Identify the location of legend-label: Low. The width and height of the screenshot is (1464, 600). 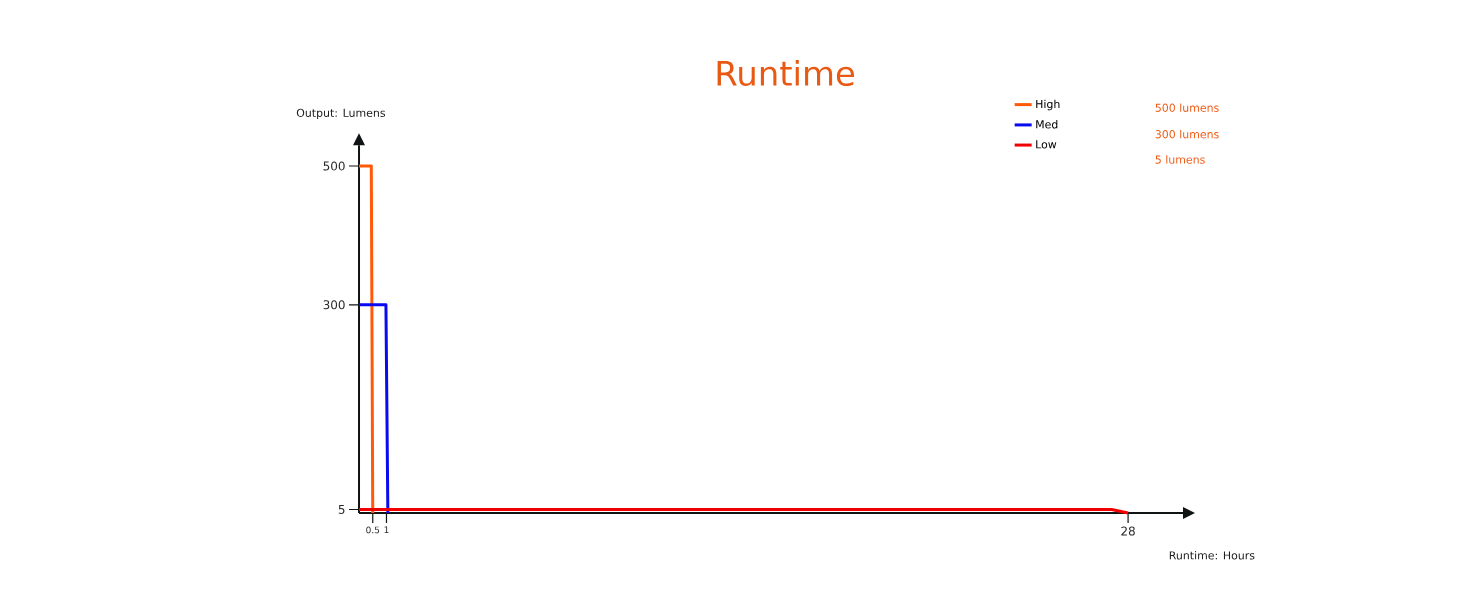
(1046, 144).